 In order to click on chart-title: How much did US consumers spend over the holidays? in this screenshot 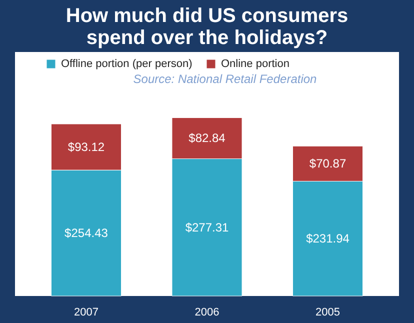, I will do `click(207, 27)`.